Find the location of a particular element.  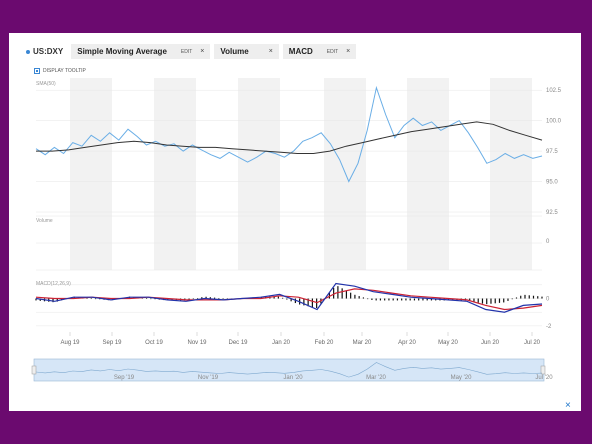

x-tick-label: Mar 20 is located at coordinates (362, 343).